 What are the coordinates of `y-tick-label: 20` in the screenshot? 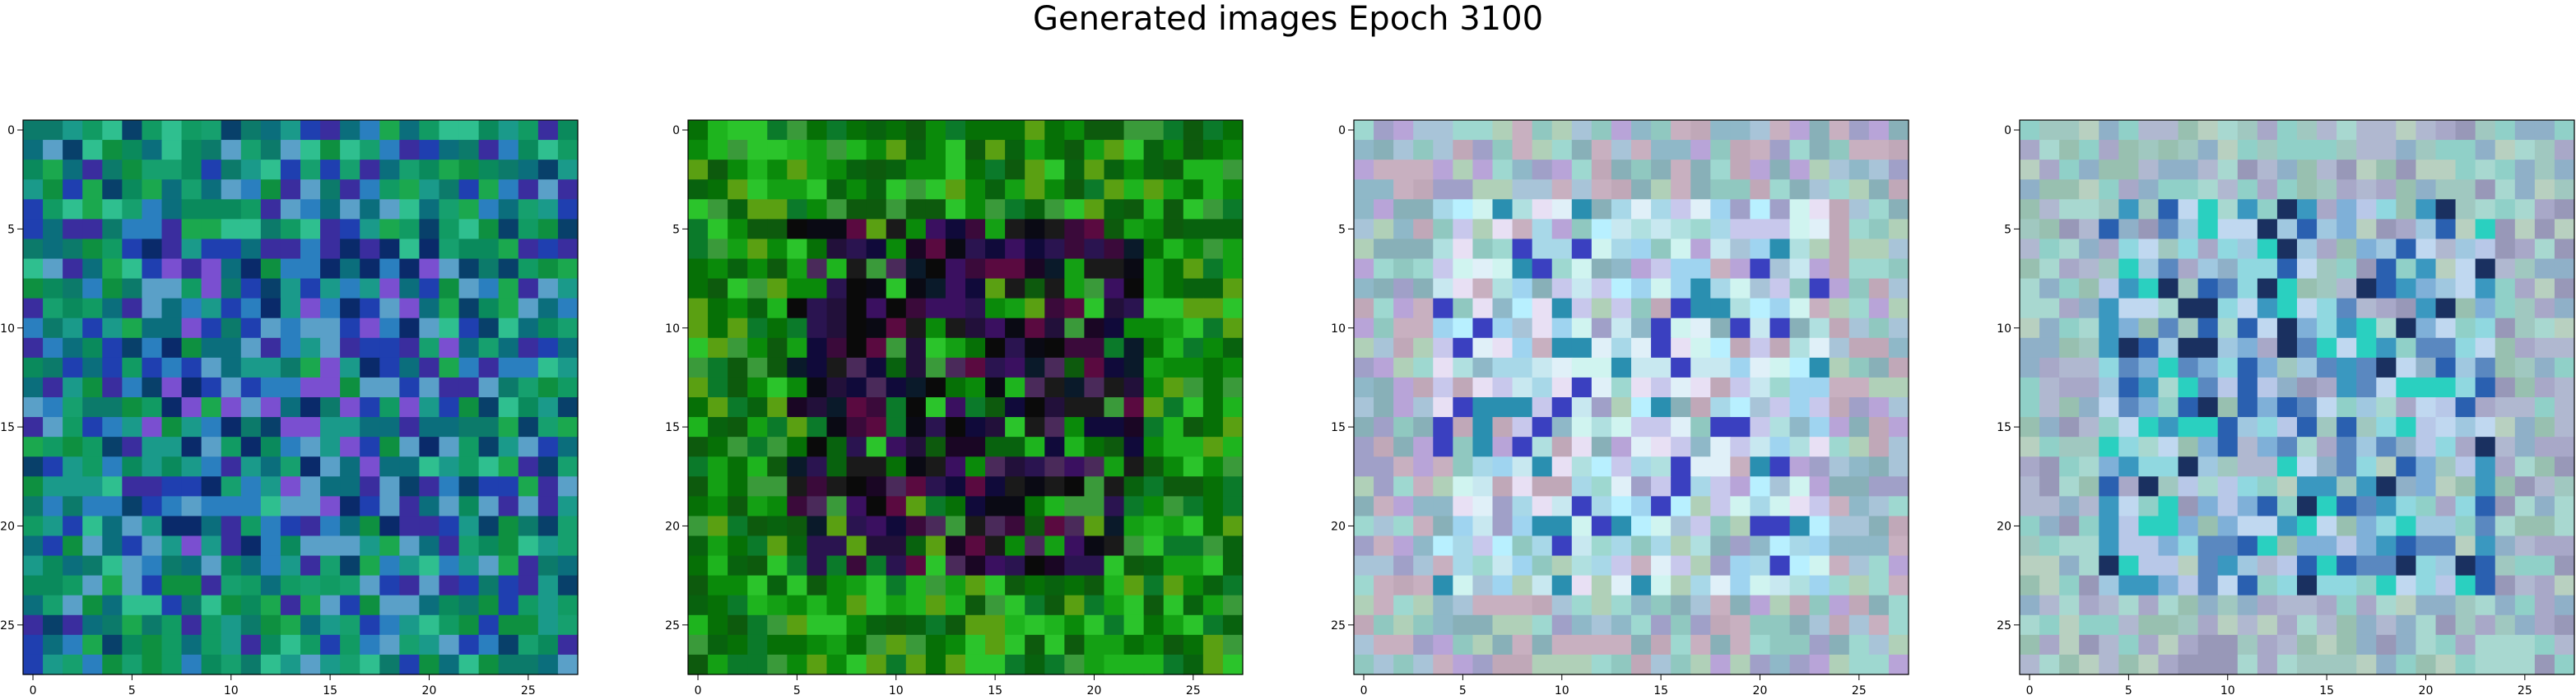 It's located at (1338, 526).